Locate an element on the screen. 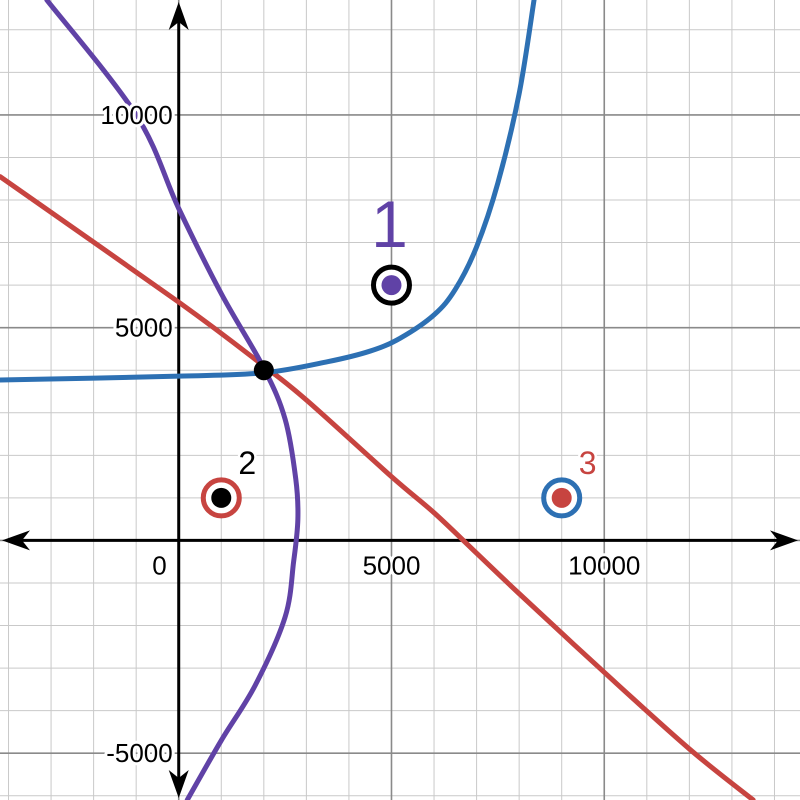 This screenshot has height=800, width=800. x-axis-arrow-right is located at coordinates (784, 540).